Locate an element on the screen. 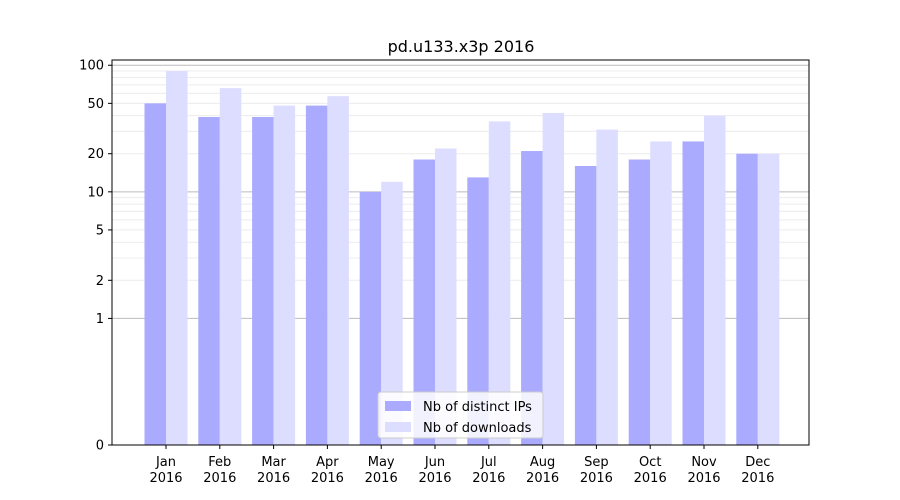 The width and height of the screenshot is (900, 500). x-tick-label-month: Oct is located at coordinates (650, 462).